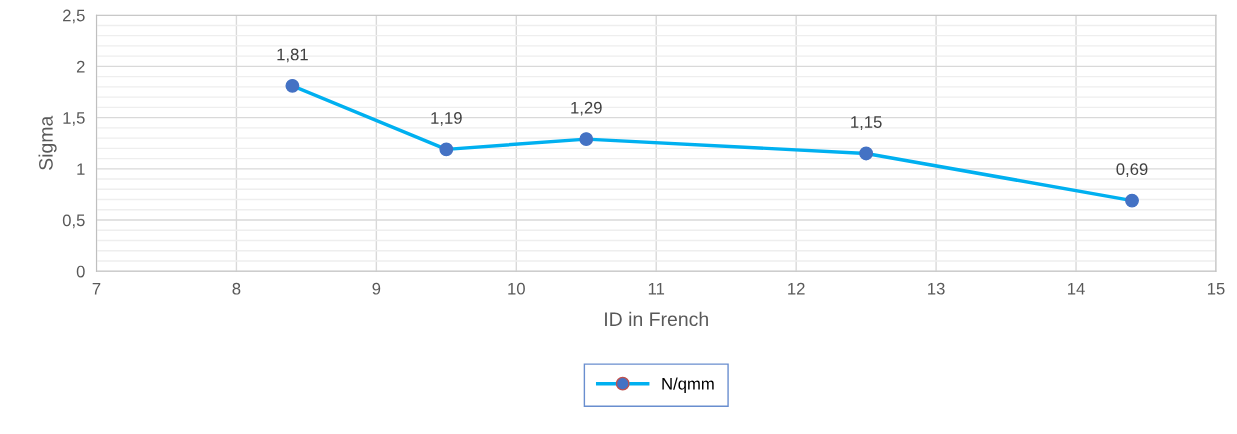 The height and width of the screenshot is (434, 1237). Describe the element at coordinates (866, 123) in the screenshot. I see `data-label: 1,15` at that location.